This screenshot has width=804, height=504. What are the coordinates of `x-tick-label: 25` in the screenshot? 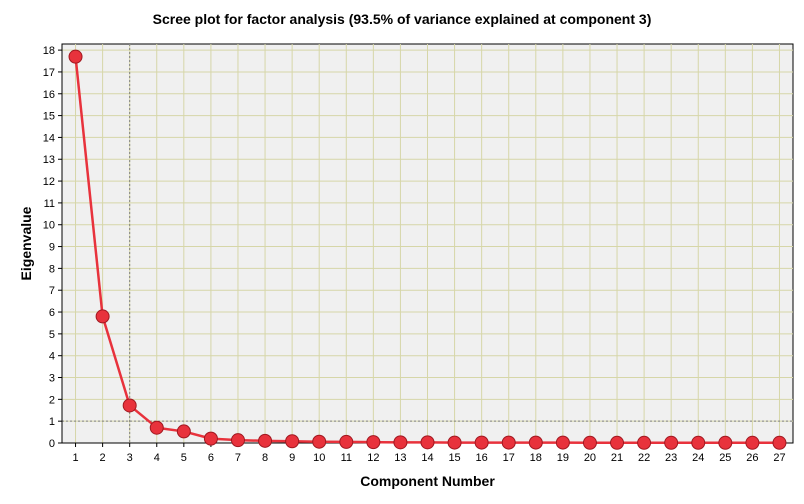 It's located at (725, 458).